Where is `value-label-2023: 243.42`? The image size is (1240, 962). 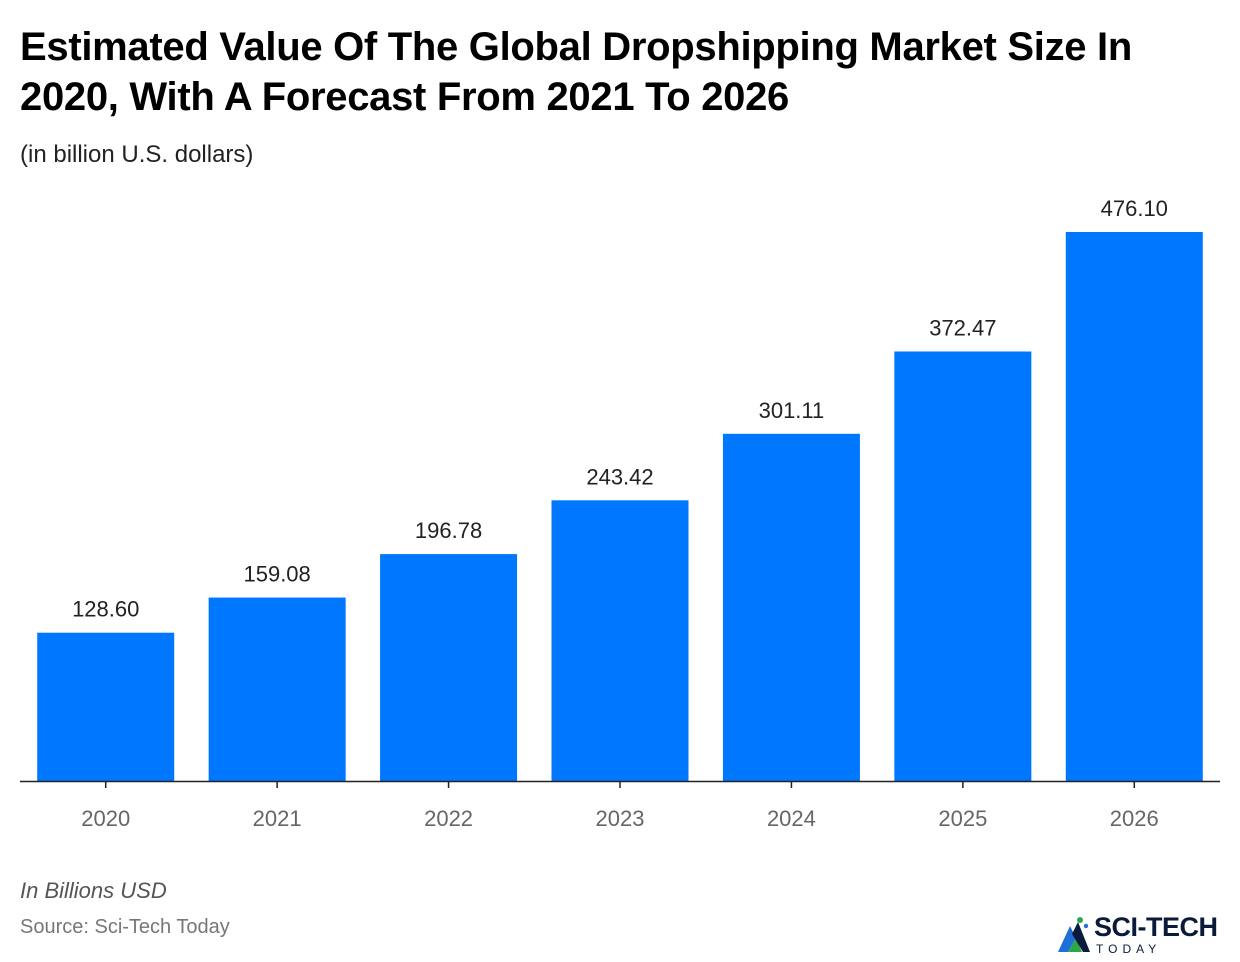
value-label-2023: 243.42 is located at coordinates (619, 476).